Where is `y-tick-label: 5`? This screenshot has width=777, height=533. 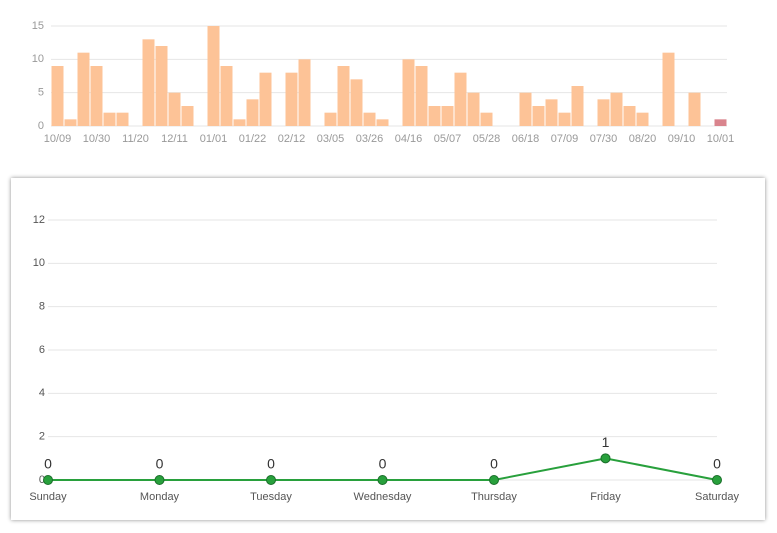
y-tick-label: 5 is located at coordinates (41, 93).